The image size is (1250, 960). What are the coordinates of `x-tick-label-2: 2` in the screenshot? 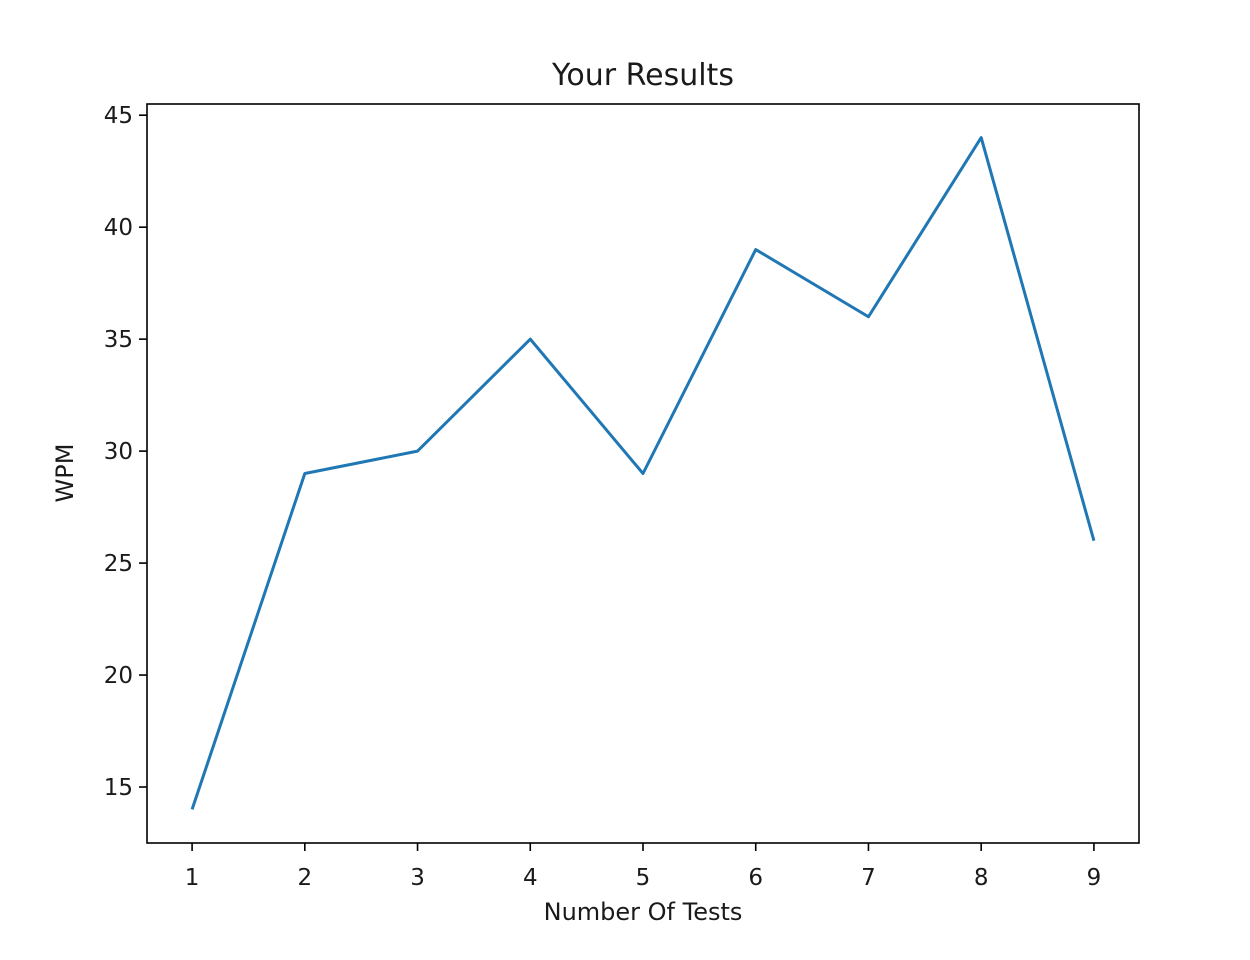 It's located at (304, 878).